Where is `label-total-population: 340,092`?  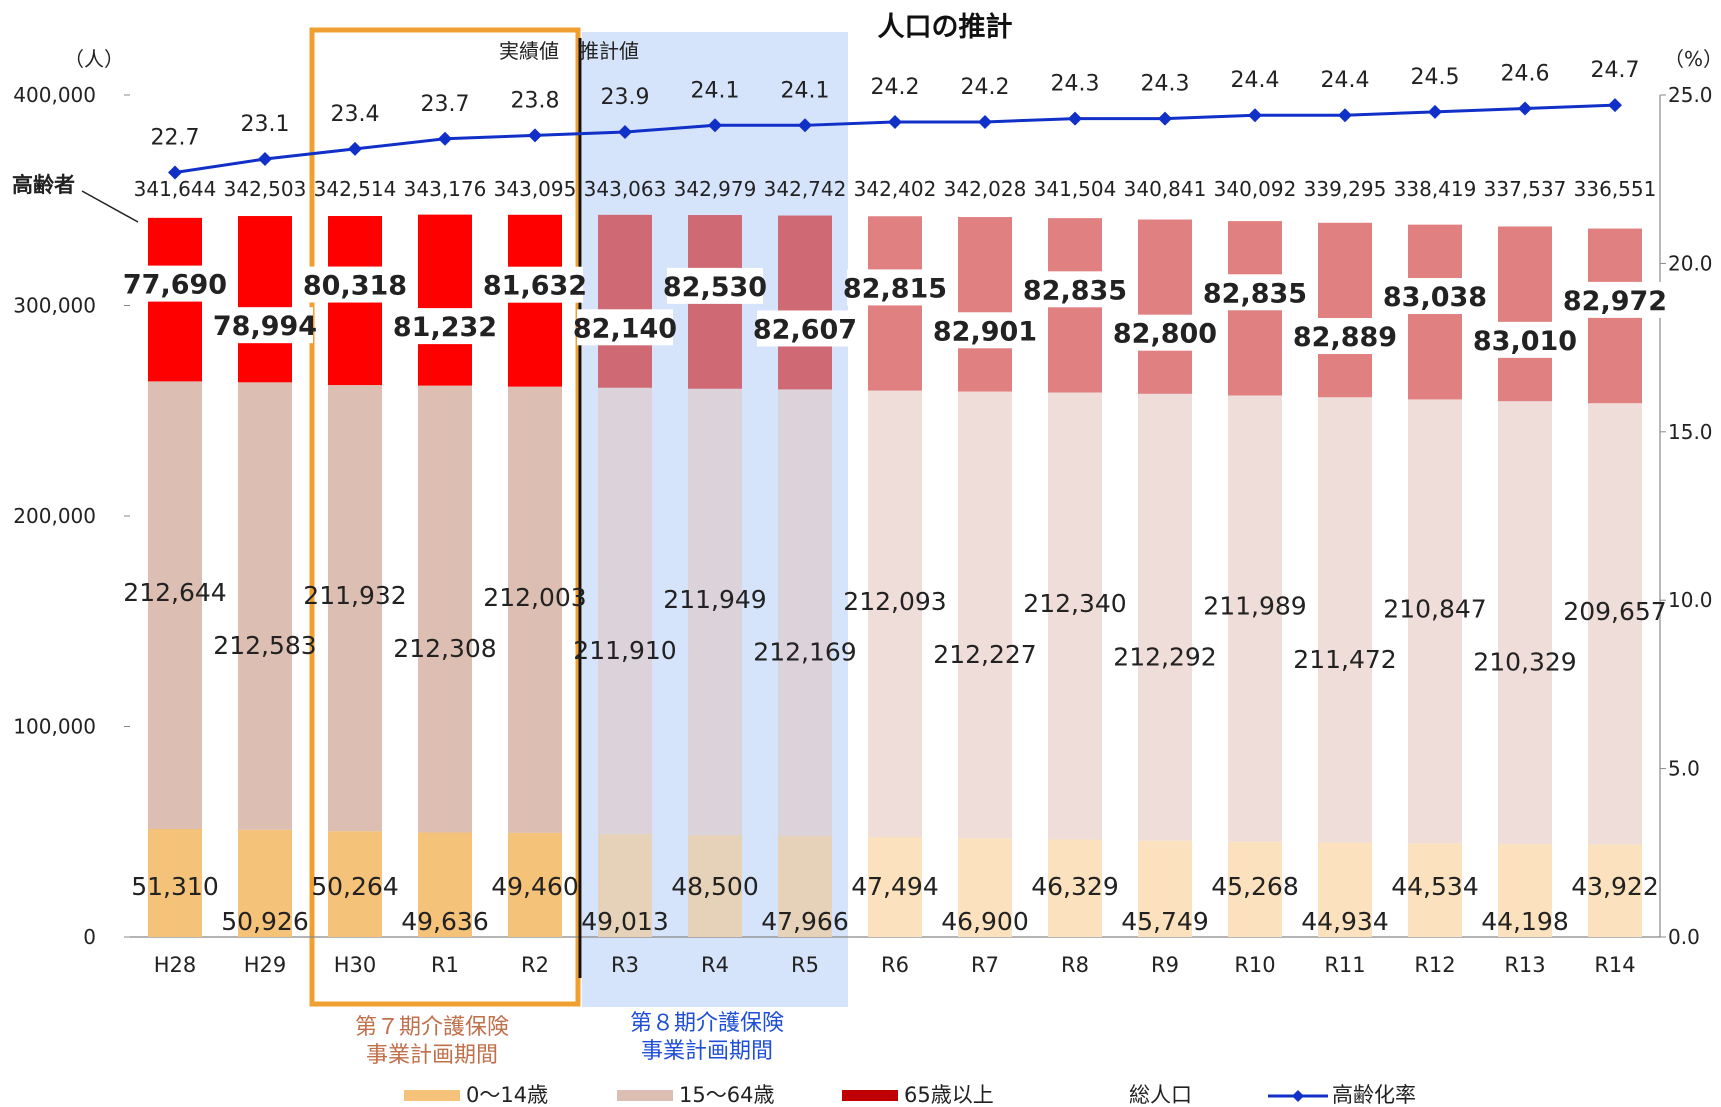
label-total-population: 340,092 is located at coordinates (1255, 189).